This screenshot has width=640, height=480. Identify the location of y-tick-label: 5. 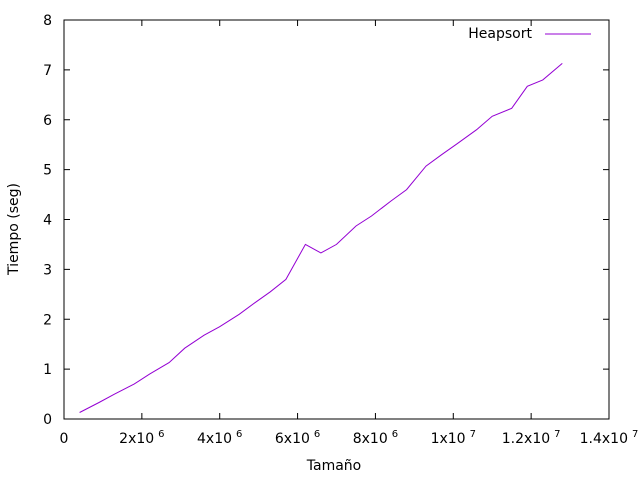
(47, 171).